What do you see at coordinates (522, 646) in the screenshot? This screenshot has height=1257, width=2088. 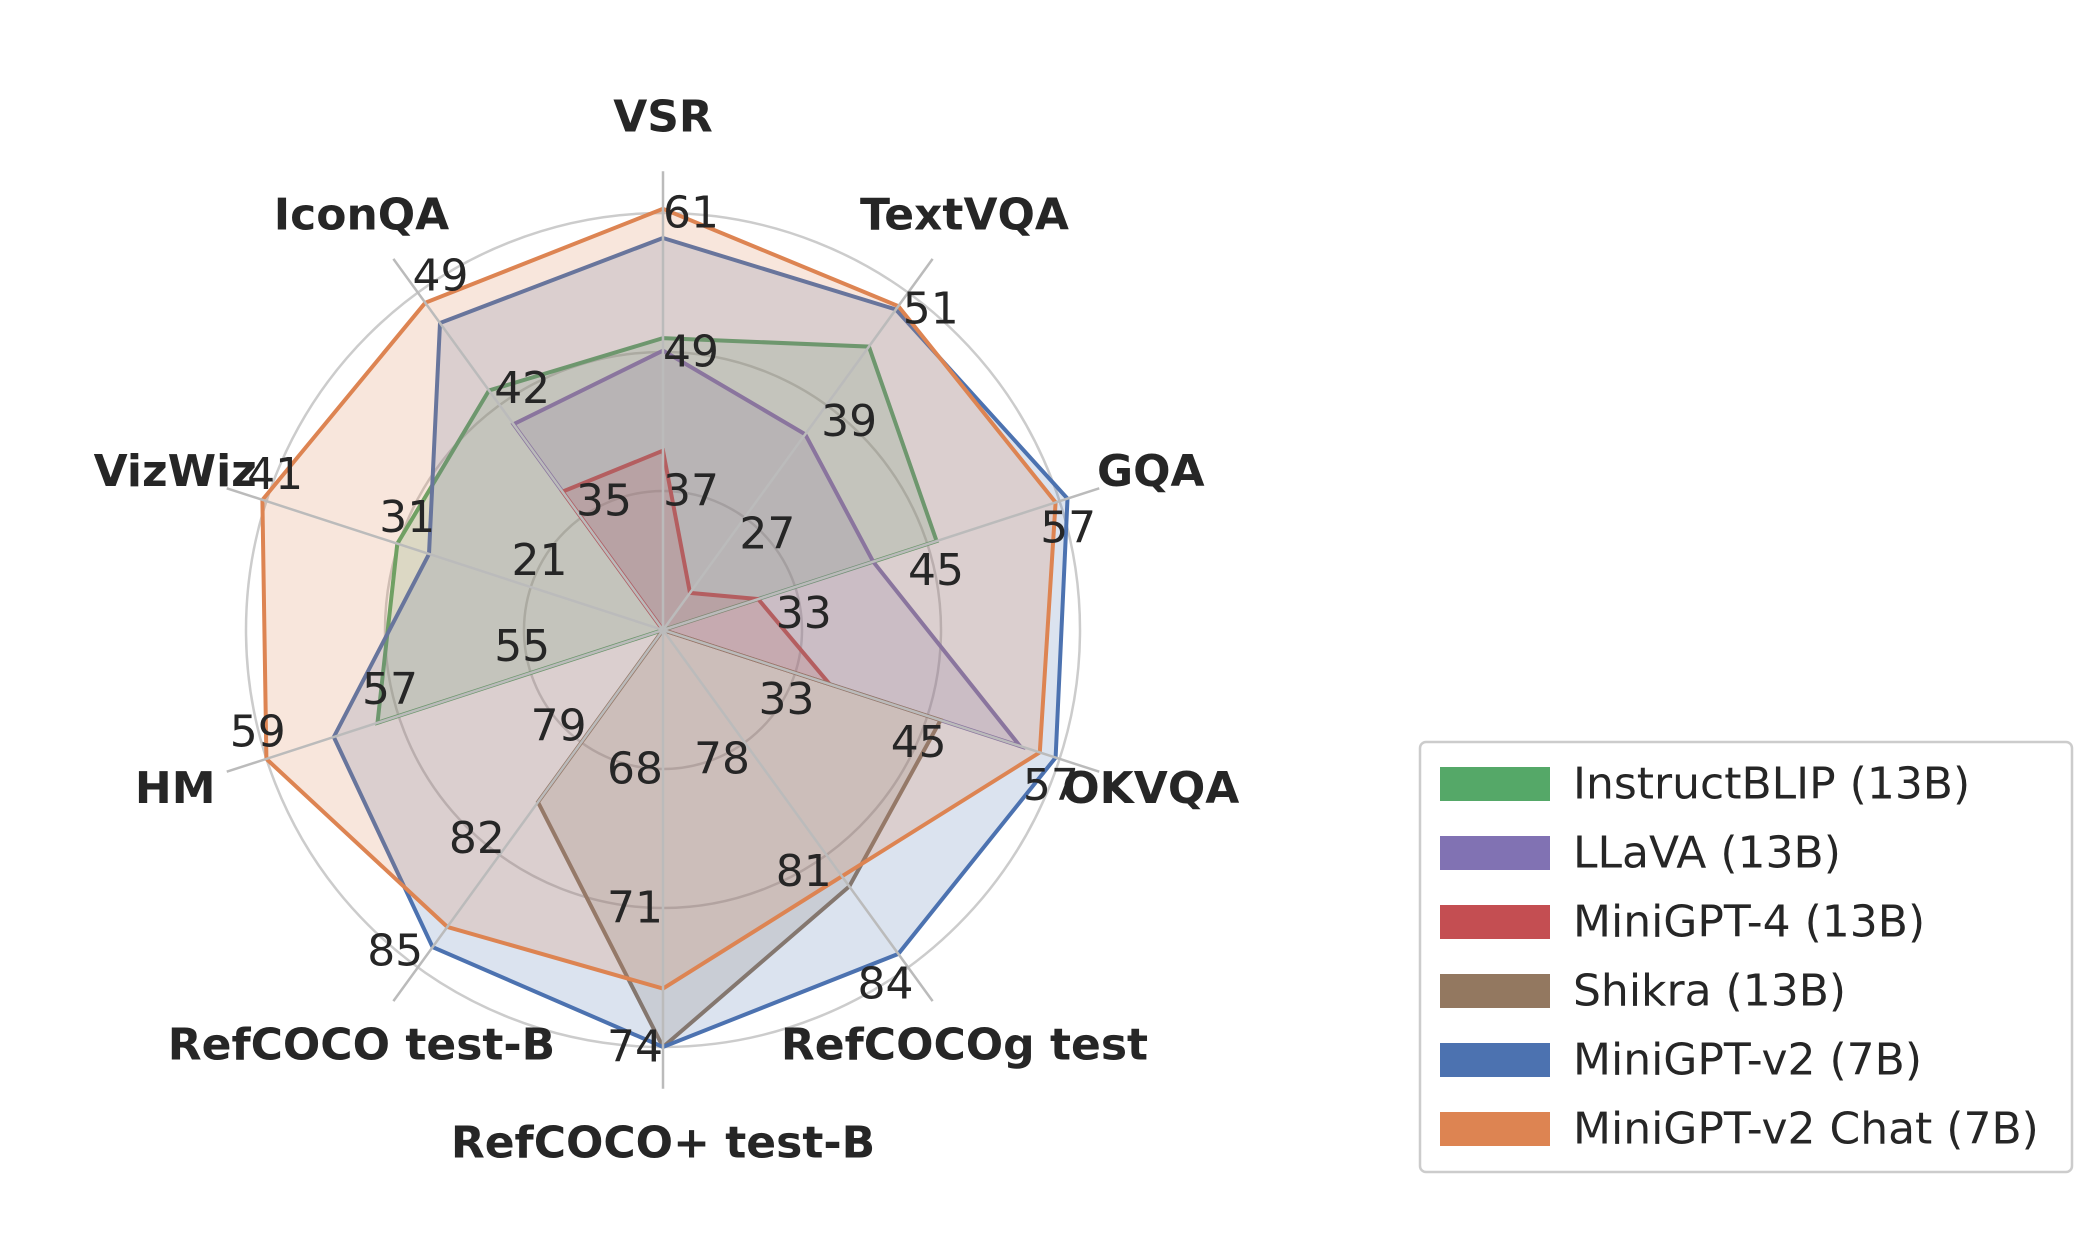 I see `ring-label-hm-1: 55` at bounding box center [522, 646].